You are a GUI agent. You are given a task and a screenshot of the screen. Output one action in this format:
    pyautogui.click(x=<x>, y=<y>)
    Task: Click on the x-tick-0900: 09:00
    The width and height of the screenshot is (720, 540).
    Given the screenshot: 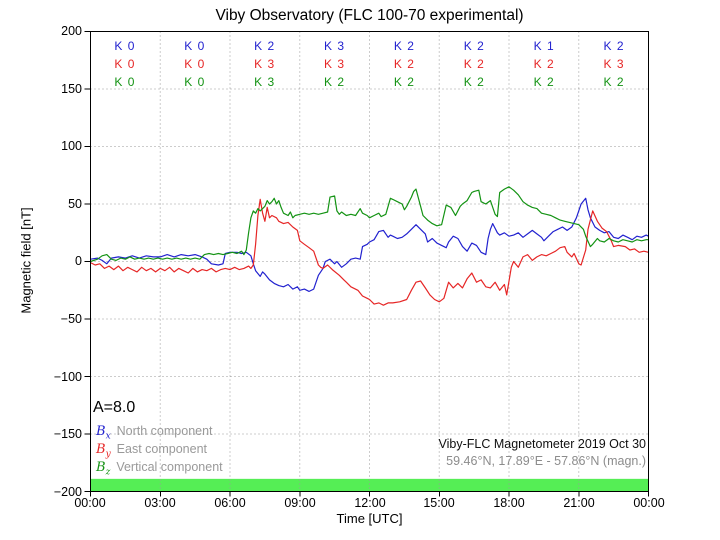 What is the action you would take?
    pyautogui.click(x=300, y=503)
    